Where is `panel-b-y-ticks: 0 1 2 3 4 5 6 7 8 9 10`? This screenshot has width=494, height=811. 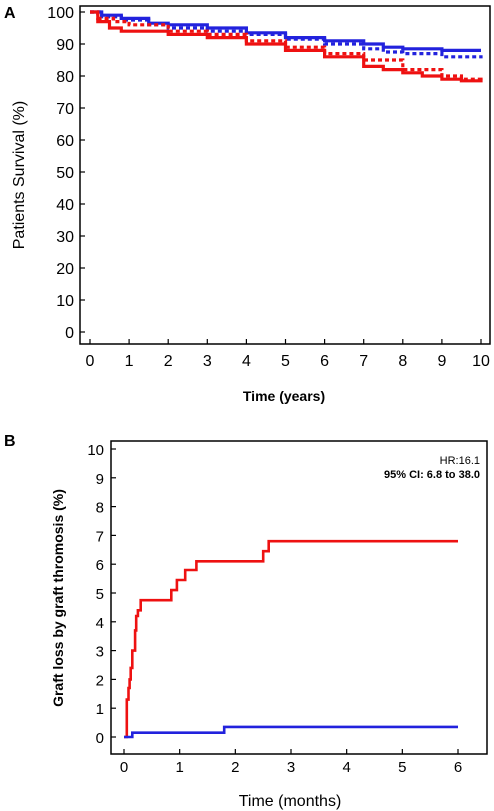
panel-b-y-ticks: 0 1 2 3 4 5 6 7 8 9 10 is located at coordinates (101, 594).